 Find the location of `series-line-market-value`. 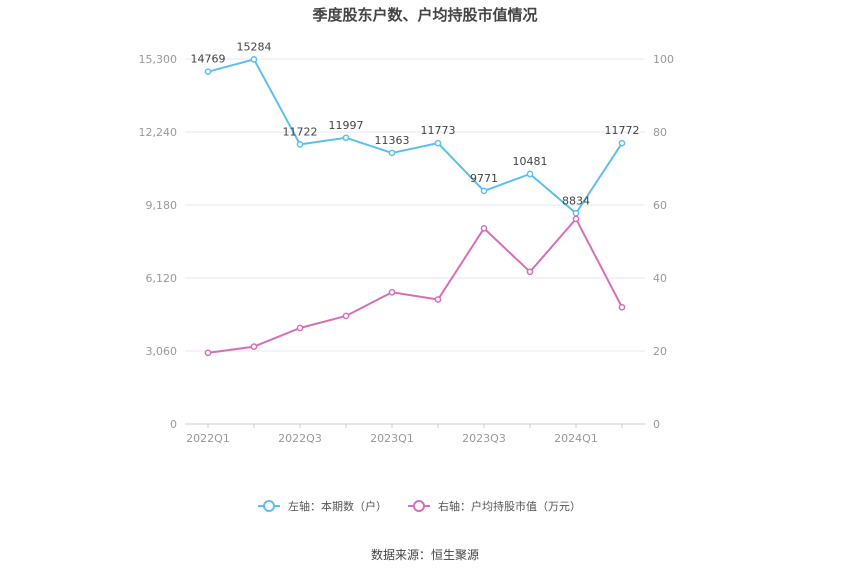

series-line-market-value is located at coordinates (415, 285).